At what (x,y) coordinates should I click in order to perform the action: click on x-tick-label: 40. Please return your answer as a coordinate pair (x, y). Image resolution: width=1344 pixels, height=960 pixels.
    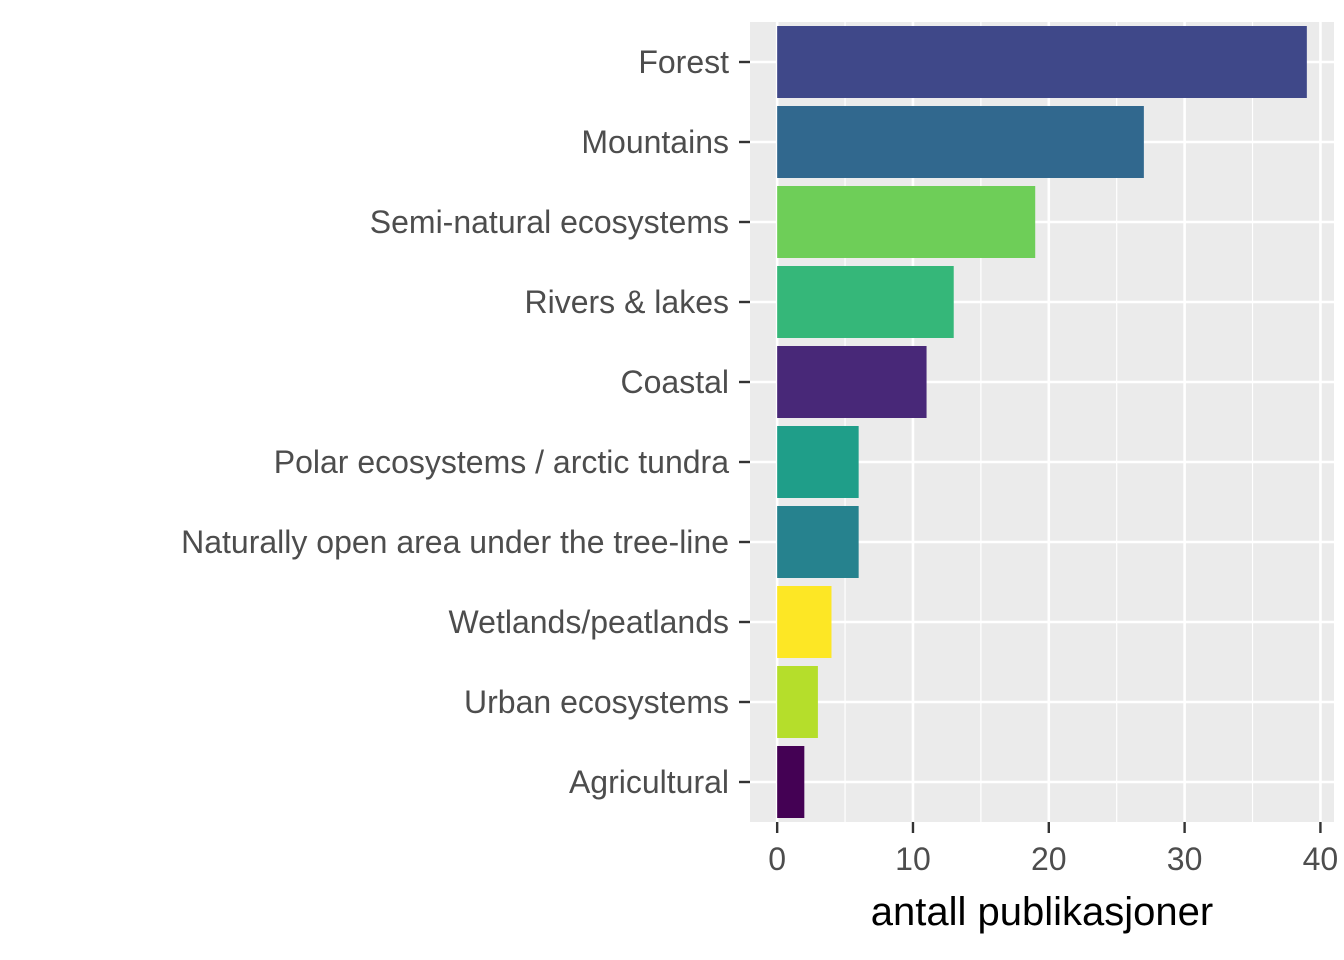
    Looking at the image, I should click on (1321, 859).